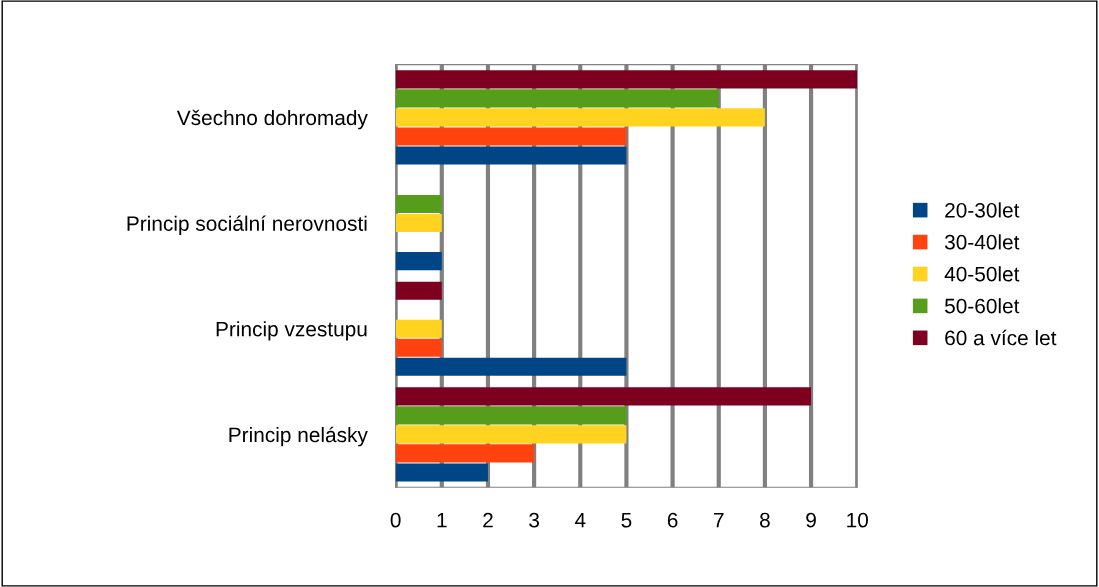  Describe the element at coordinates (982, 210) in the screenshot. I see `legend-label: 20-30let` at that location.